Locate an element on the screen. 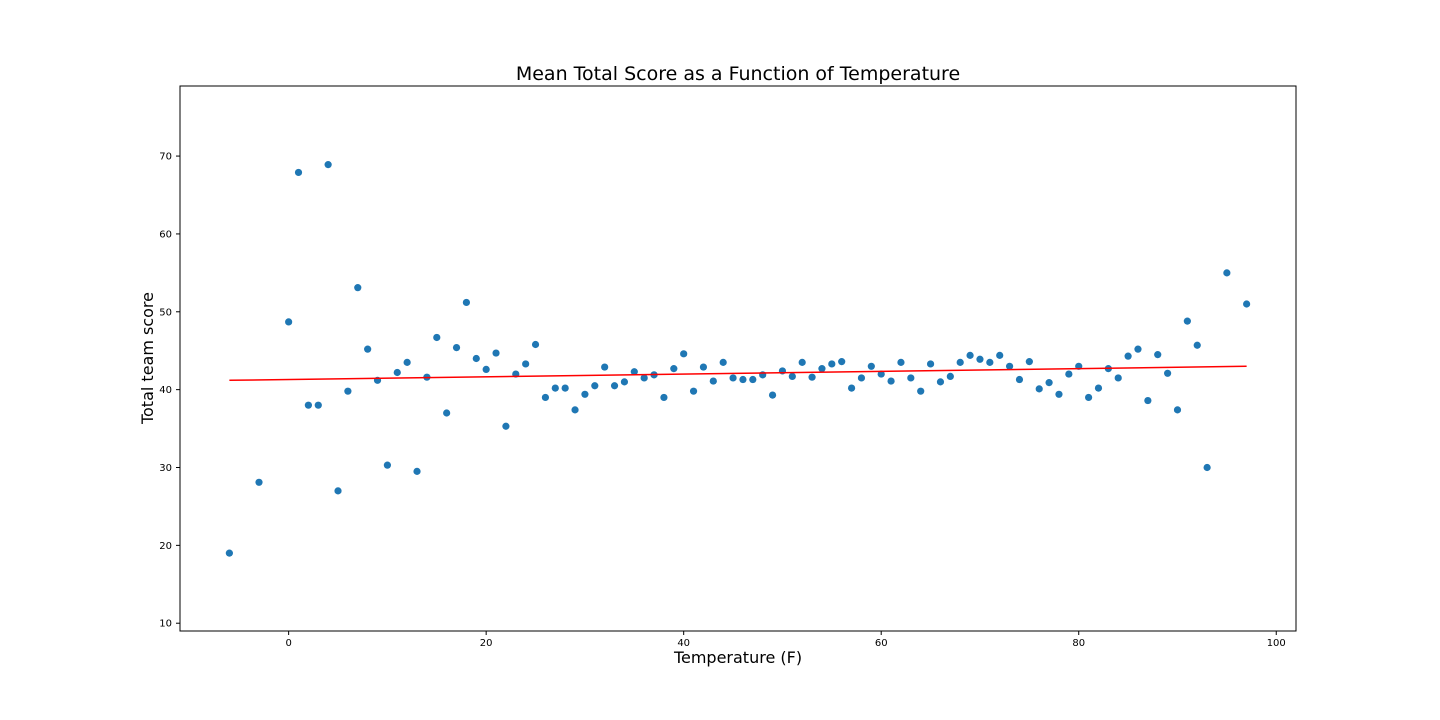  y-tick-label: 20 is located at coordinates (165, 546).